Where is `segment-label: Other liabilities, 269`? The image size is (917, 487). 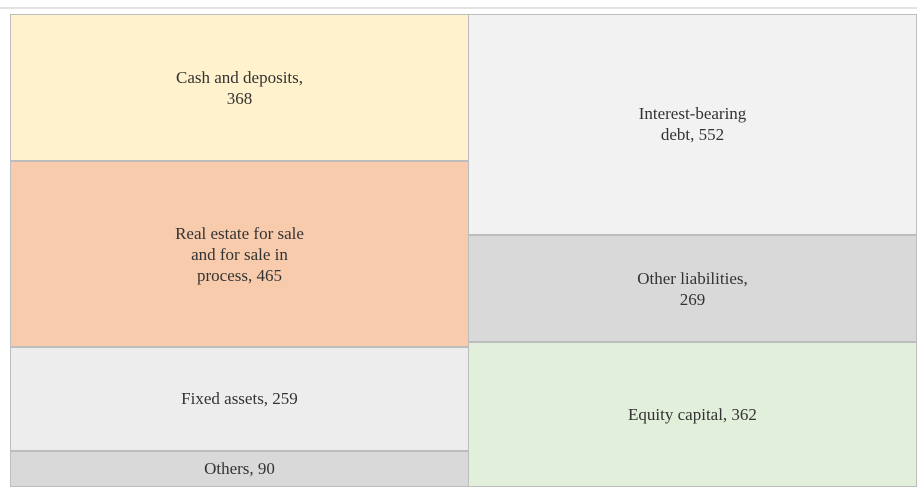 segment-label: Other liabilities, 269 is located at coordinates (692, 288).